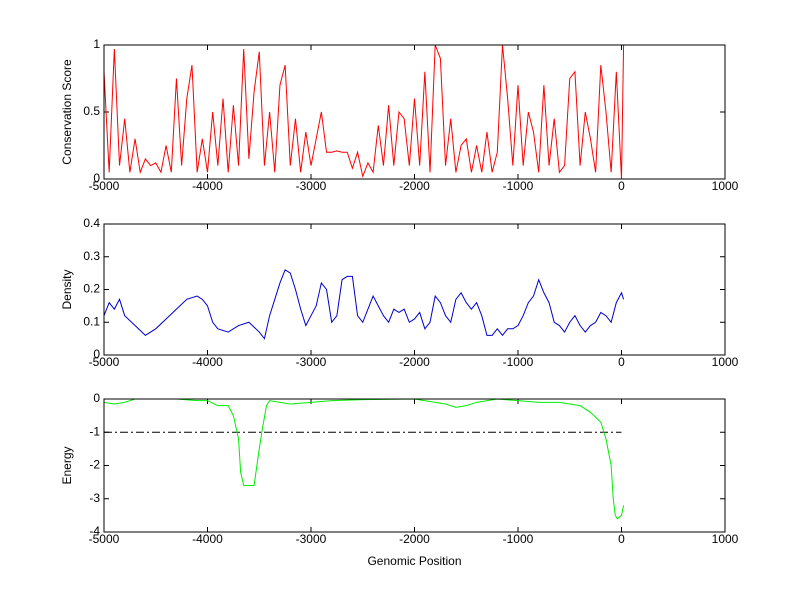 The image size is (800, 599). What do you see at coordinates (91, 321) in the screenshot?
I see `y-tick-label: 0.1` at bounding box center [91, 321].